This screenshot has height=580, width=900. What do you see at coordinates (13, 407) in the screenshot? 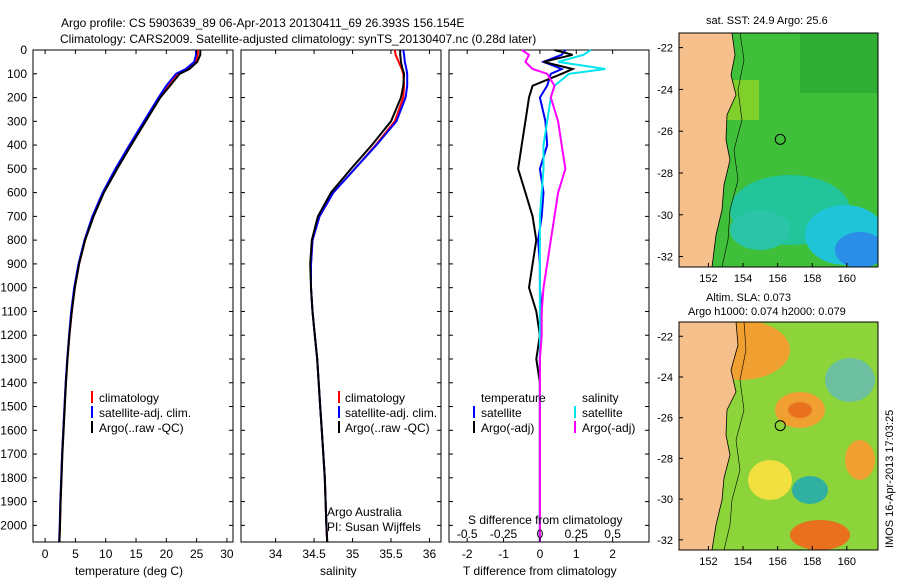
I see `depth-tick-label: 1500` at bounding box center [13, 407].